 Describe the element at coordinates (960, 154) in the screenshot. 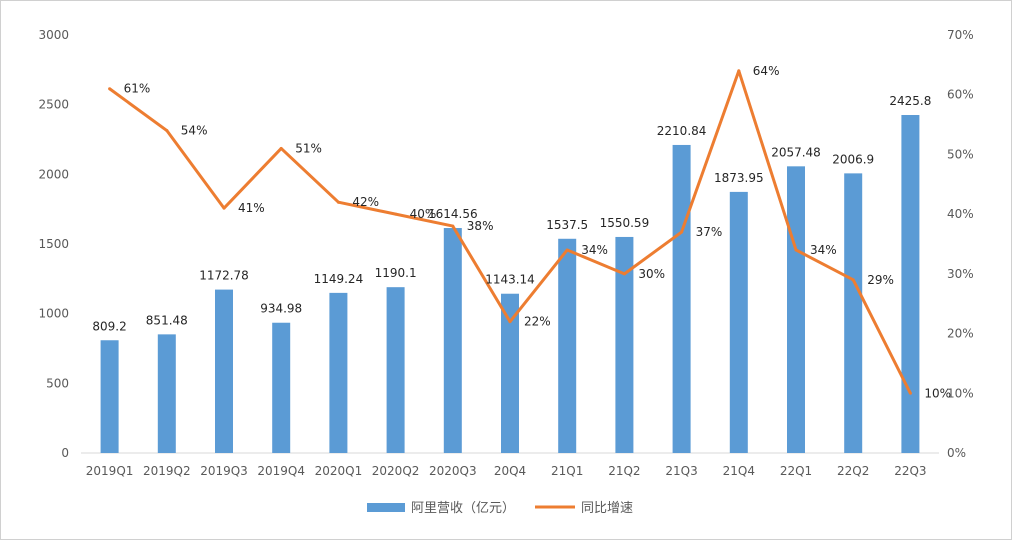

I see `right-axis-tick-label: 50%` at that location.